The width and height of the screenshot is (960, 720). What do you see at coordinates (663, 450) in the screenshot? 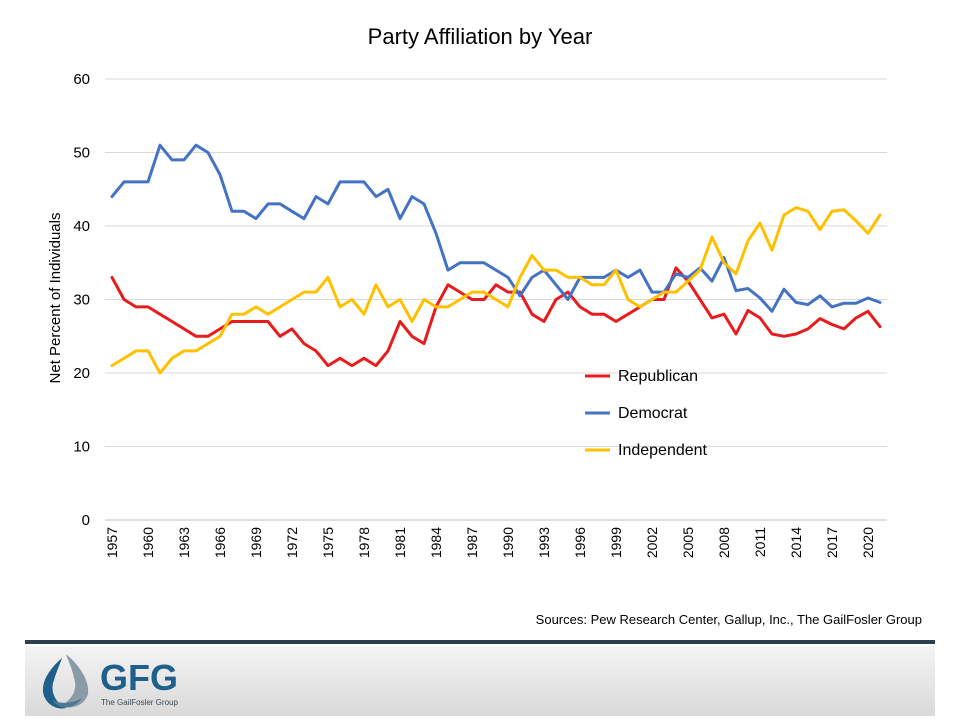
I see `legend-label-independent: Independent` at bounding box center [663, 450].